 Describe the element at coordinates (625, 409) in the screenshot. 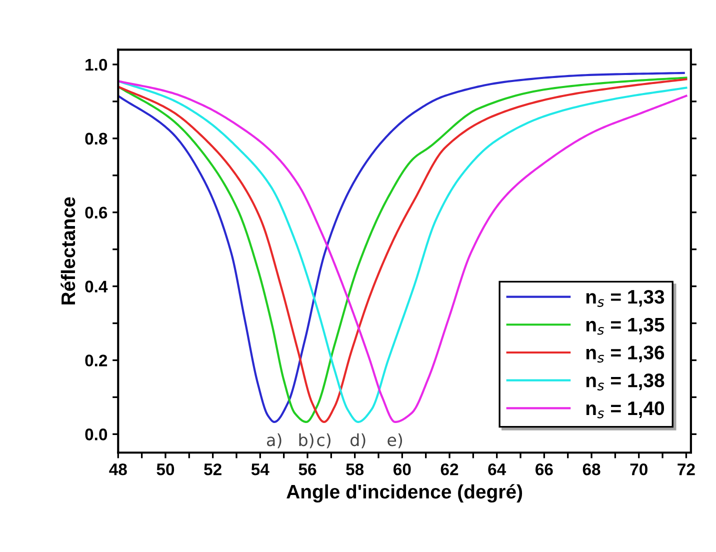

I see `legend-label: n$_{s}$ = 1,40` at that location.